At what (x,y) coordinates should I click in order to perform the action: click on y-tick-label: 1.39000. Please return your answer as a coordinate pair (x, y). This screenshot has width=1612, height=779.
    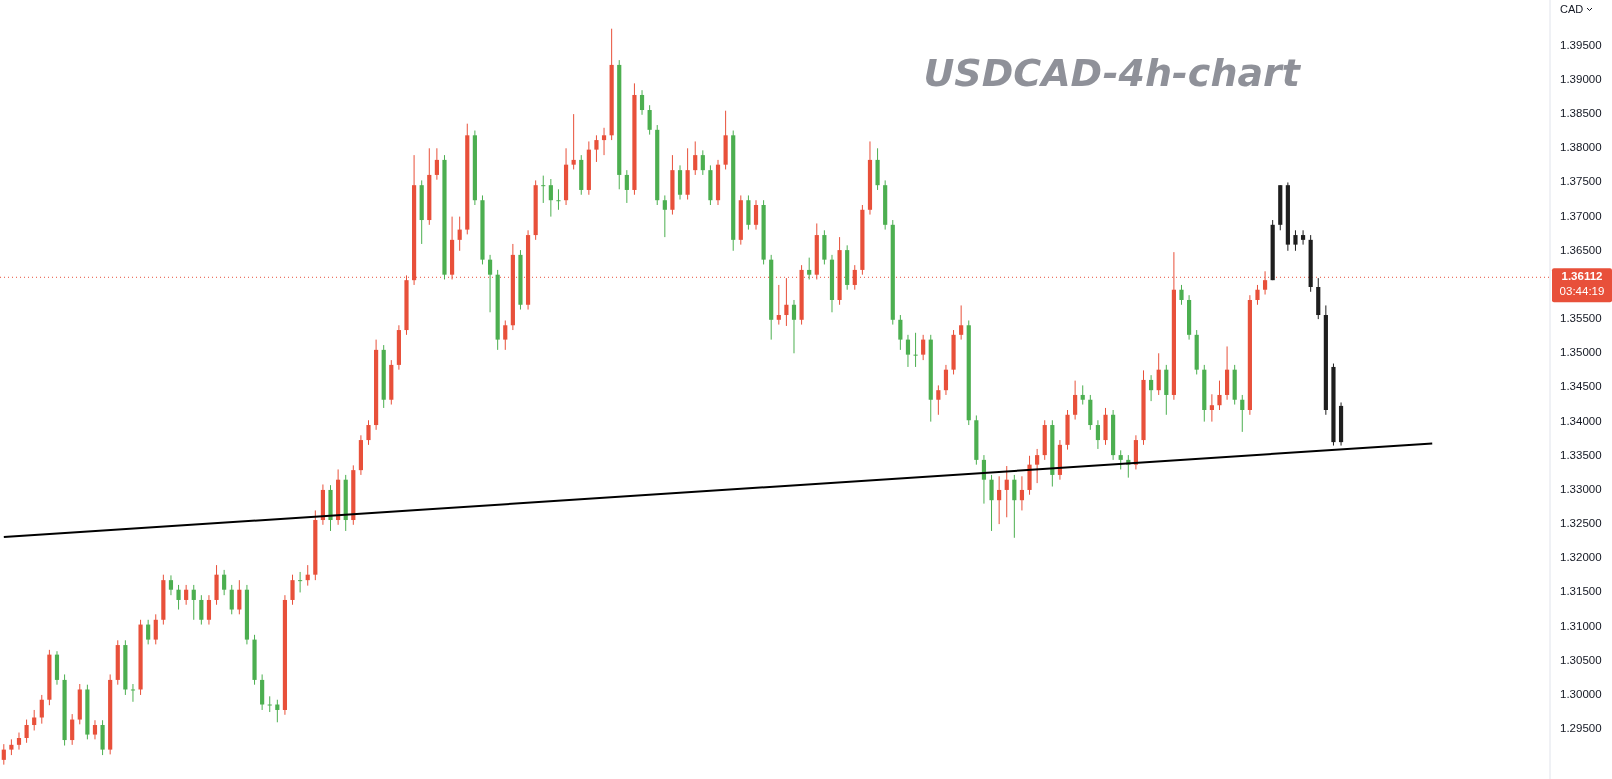
    Looking at the image, I should click on (1581, 78).